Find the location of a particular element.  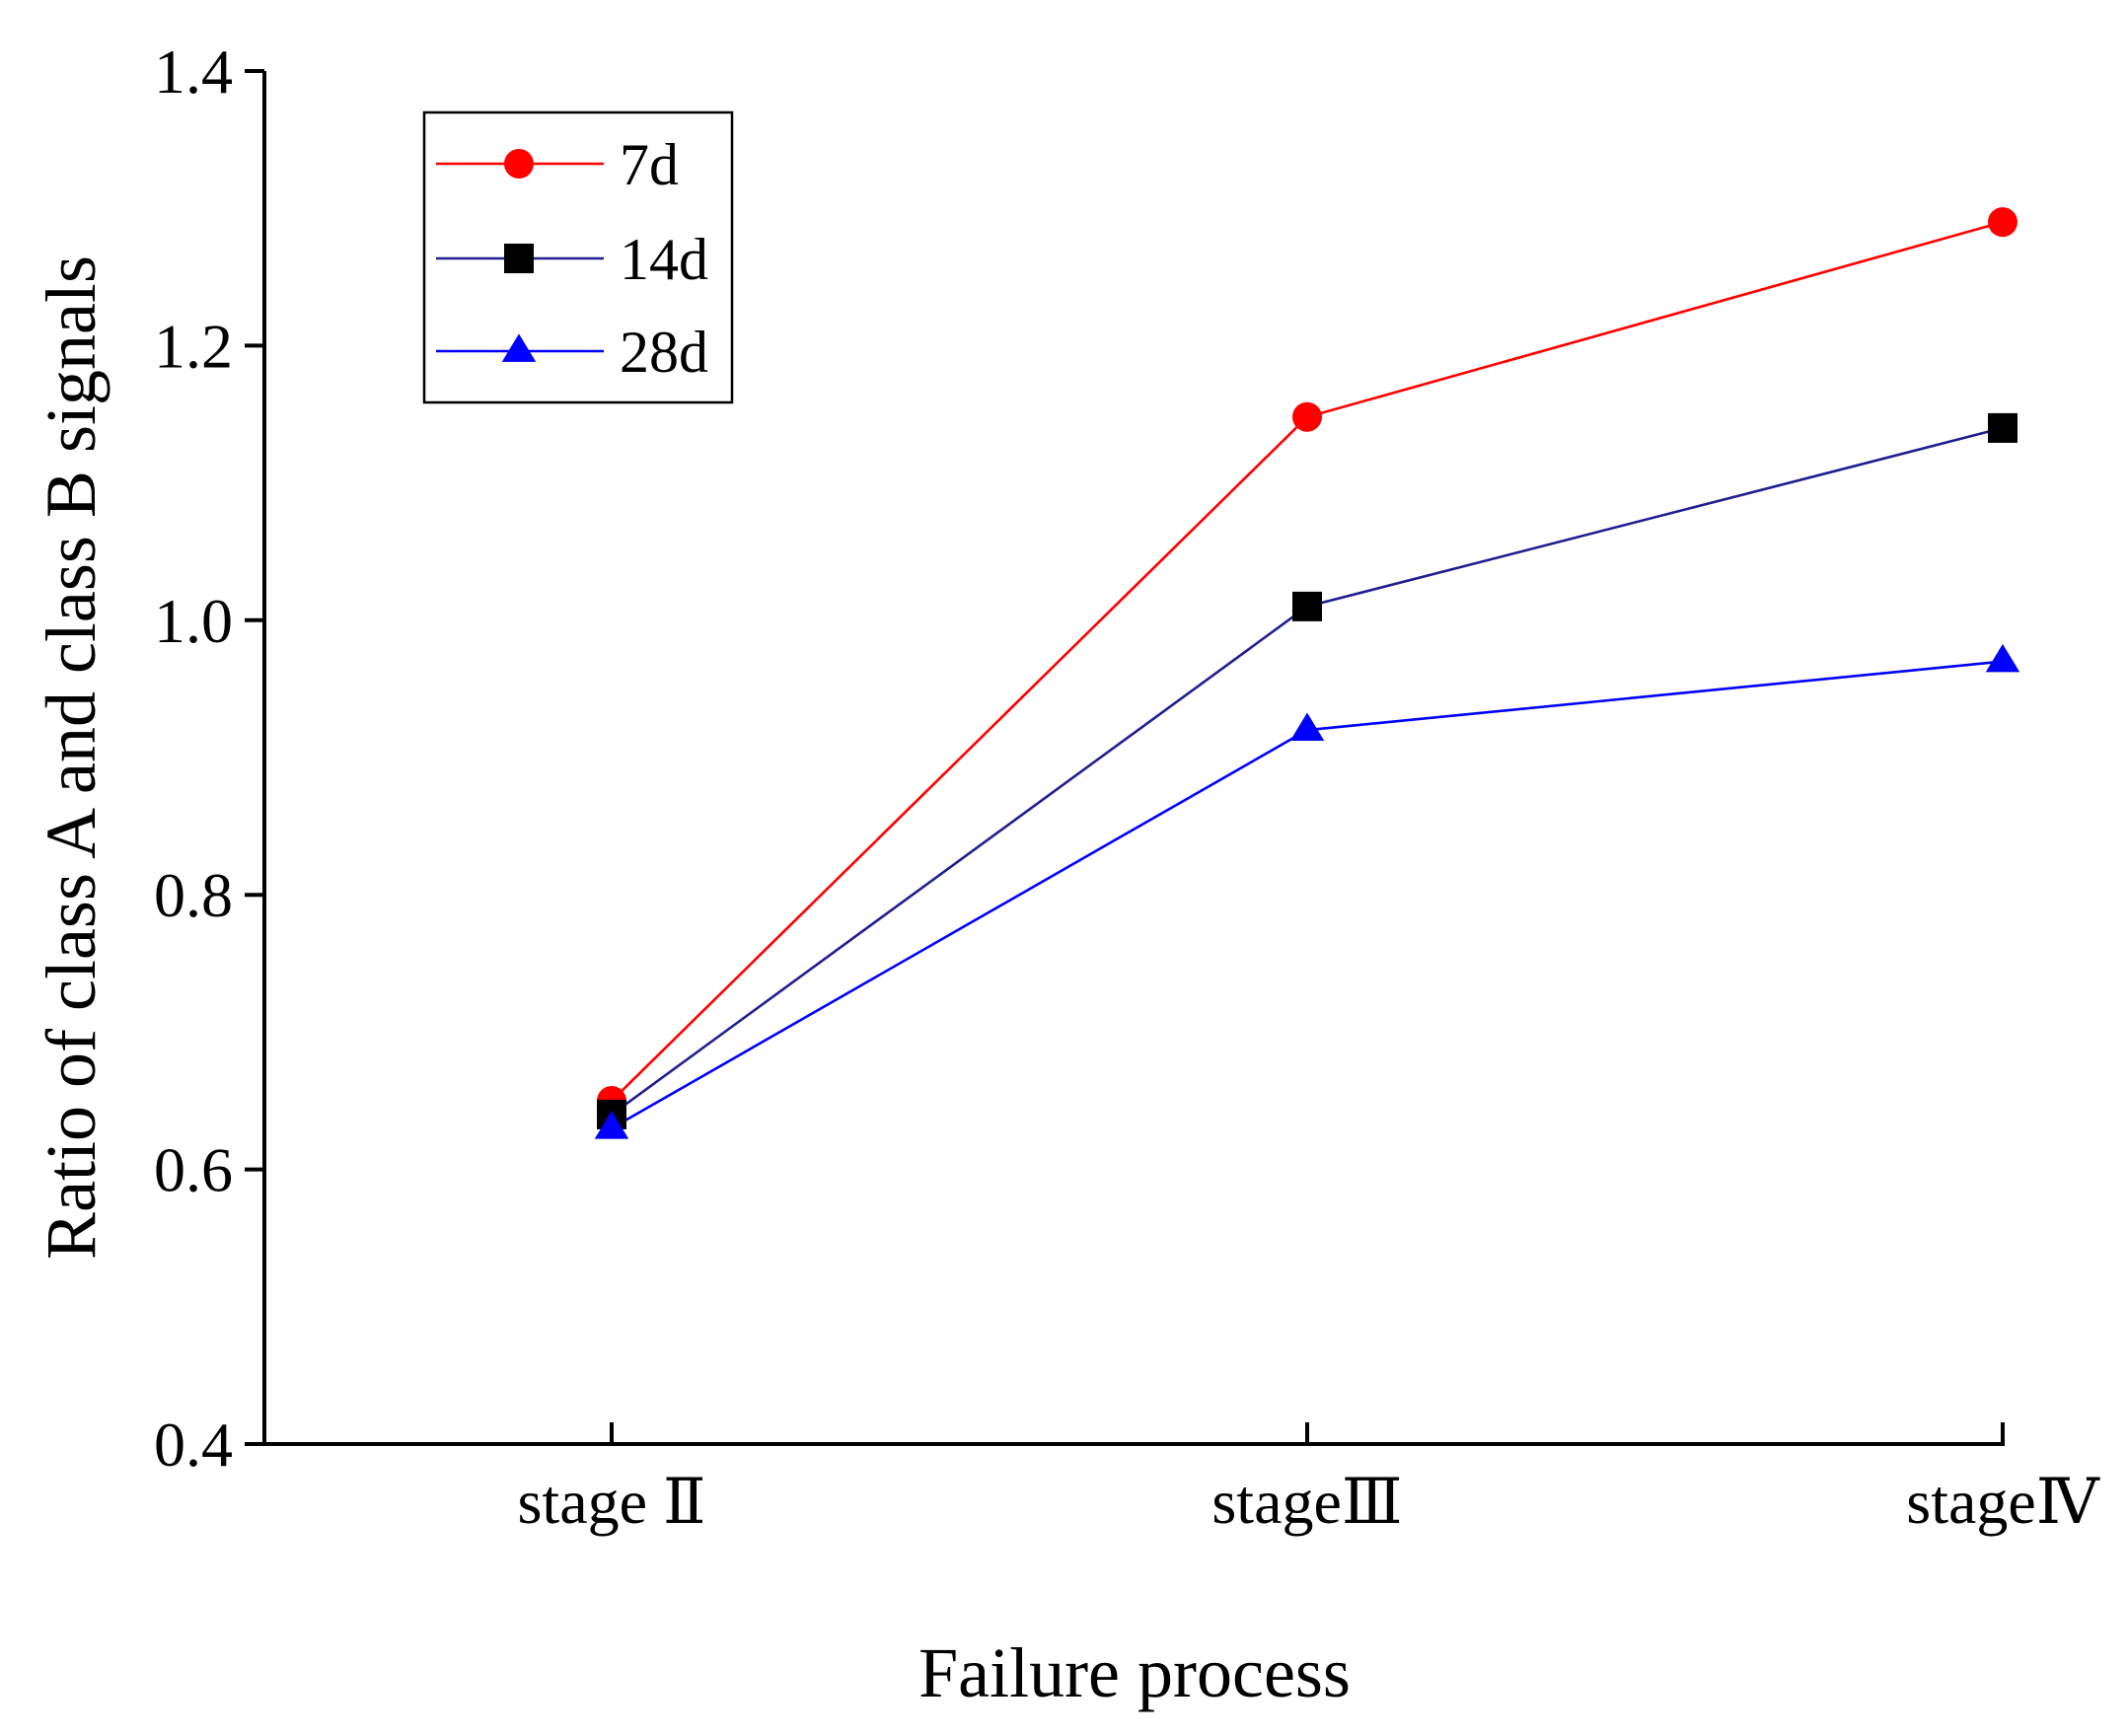

legend-marker-28d is located at coordinates (519, 347).